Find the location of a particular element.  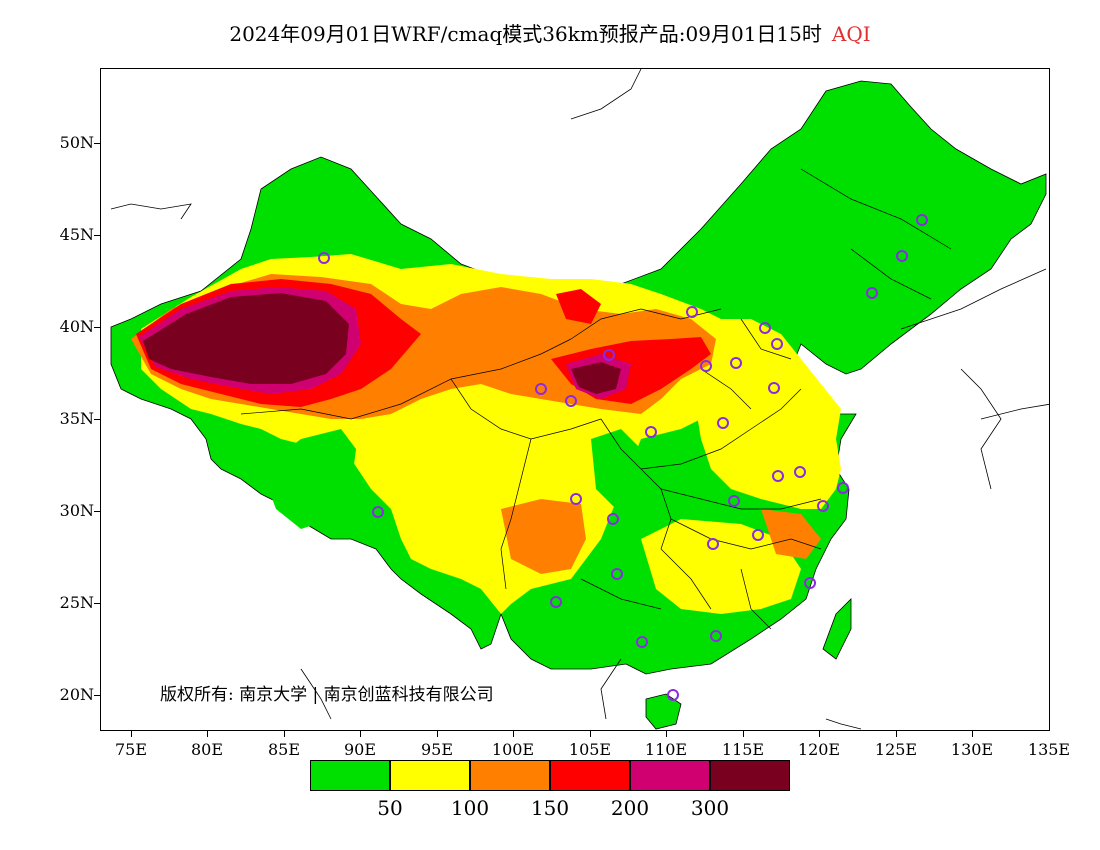

lat-label: 50N is located at coordinates (76, 142).